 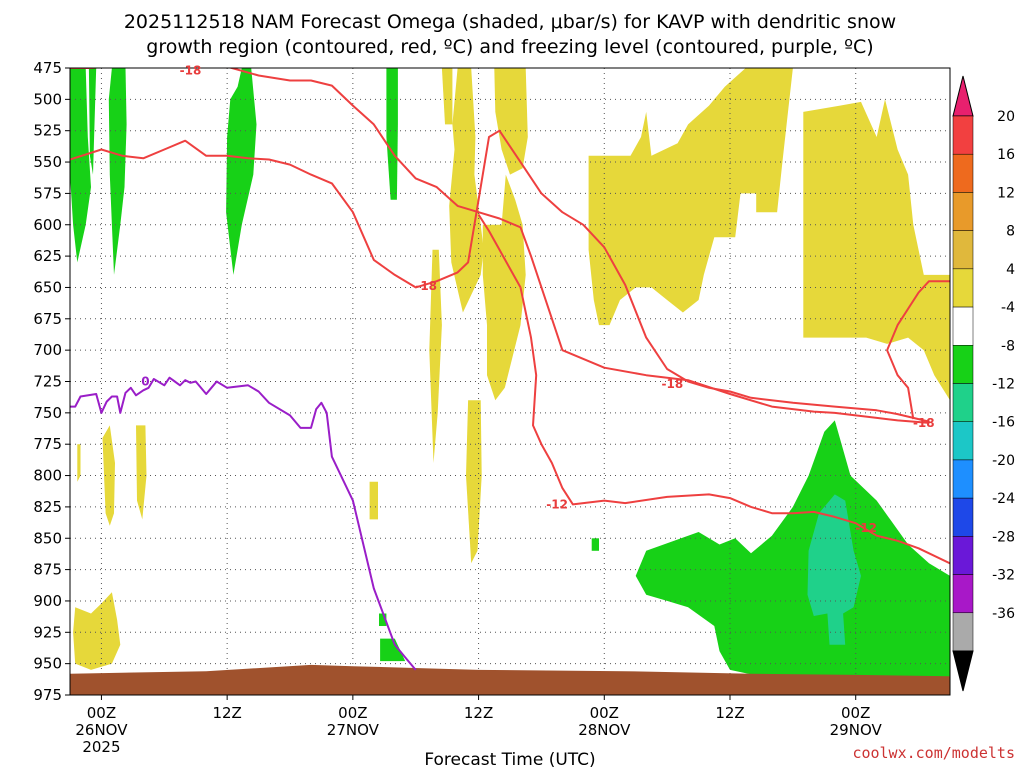 What do you see at coordinates (47, 382) in the screenshot?
I see `y-tick-label: 725` at bounding box center [47, 382].